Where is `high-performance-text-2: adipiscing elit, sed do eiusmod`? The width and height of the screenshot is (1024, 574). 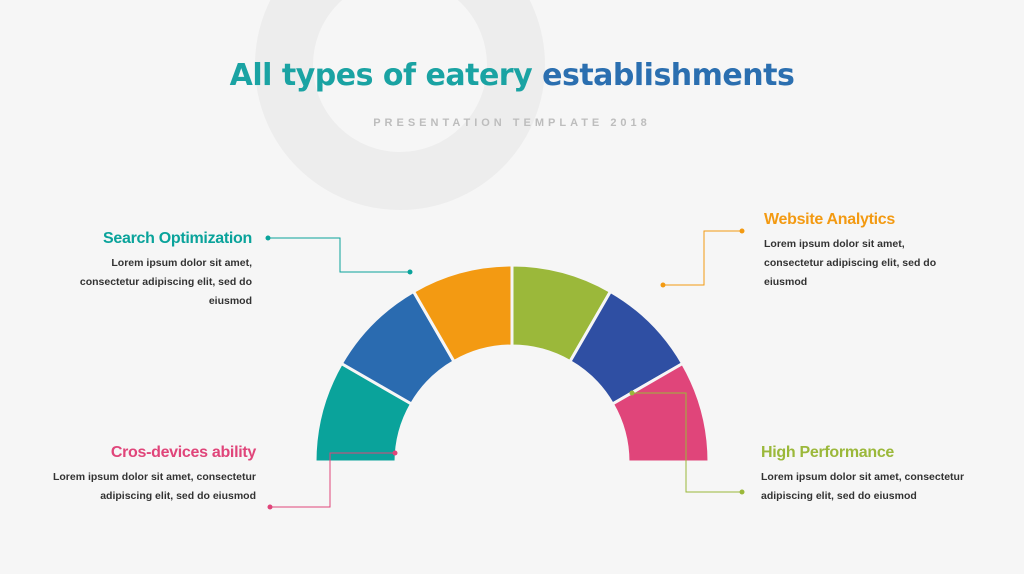
high-performance-text-2: adipiscing elit, sed do eiusmod is located at coordinates (839, 496).